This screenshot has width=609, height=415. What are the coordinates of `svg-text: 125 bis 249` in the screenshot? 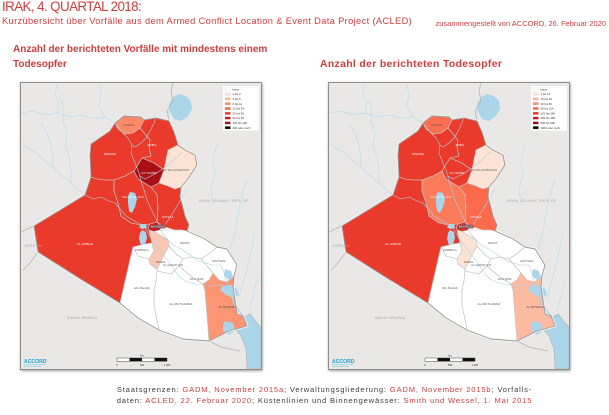 It's located at (548, 113).